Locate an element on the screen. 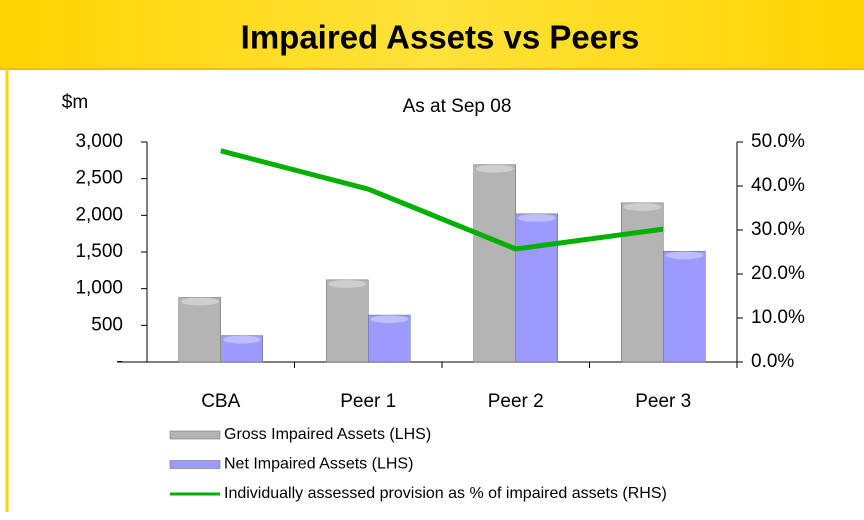 This screenshot has height=520, width=864. legend-label: Gross Impaired Assets (LHS) is located at coordinates (327, 434).